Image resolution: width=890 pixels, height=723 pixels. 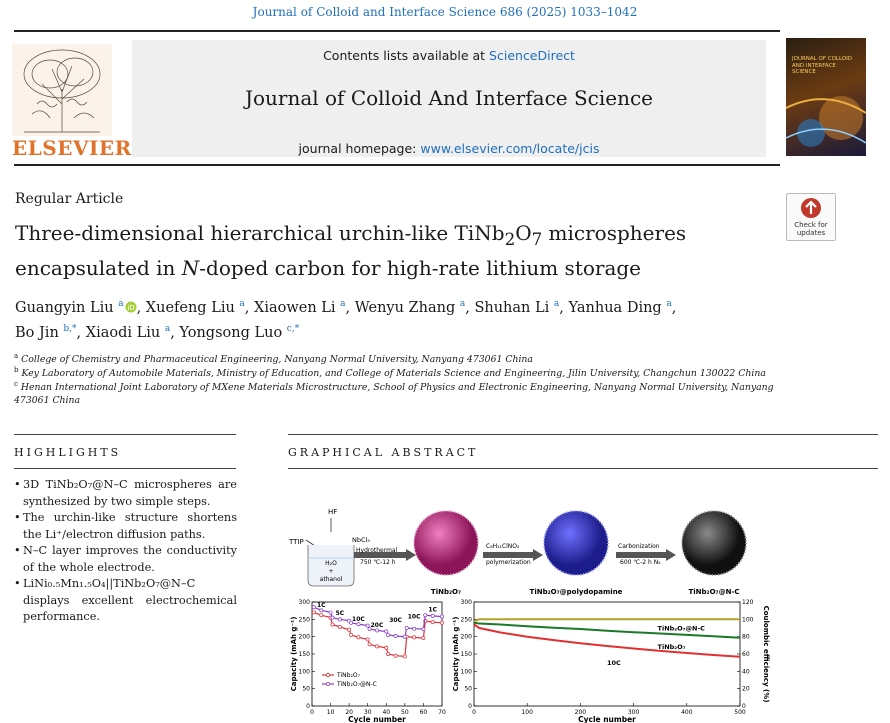 I want to click on y-right-tick-label: 100, so click(x=748, y=619).